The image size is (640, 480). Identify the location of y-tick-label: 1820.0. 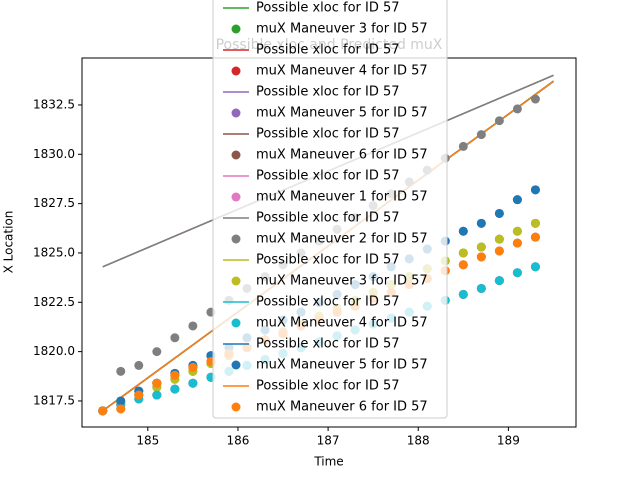
(54, 351).